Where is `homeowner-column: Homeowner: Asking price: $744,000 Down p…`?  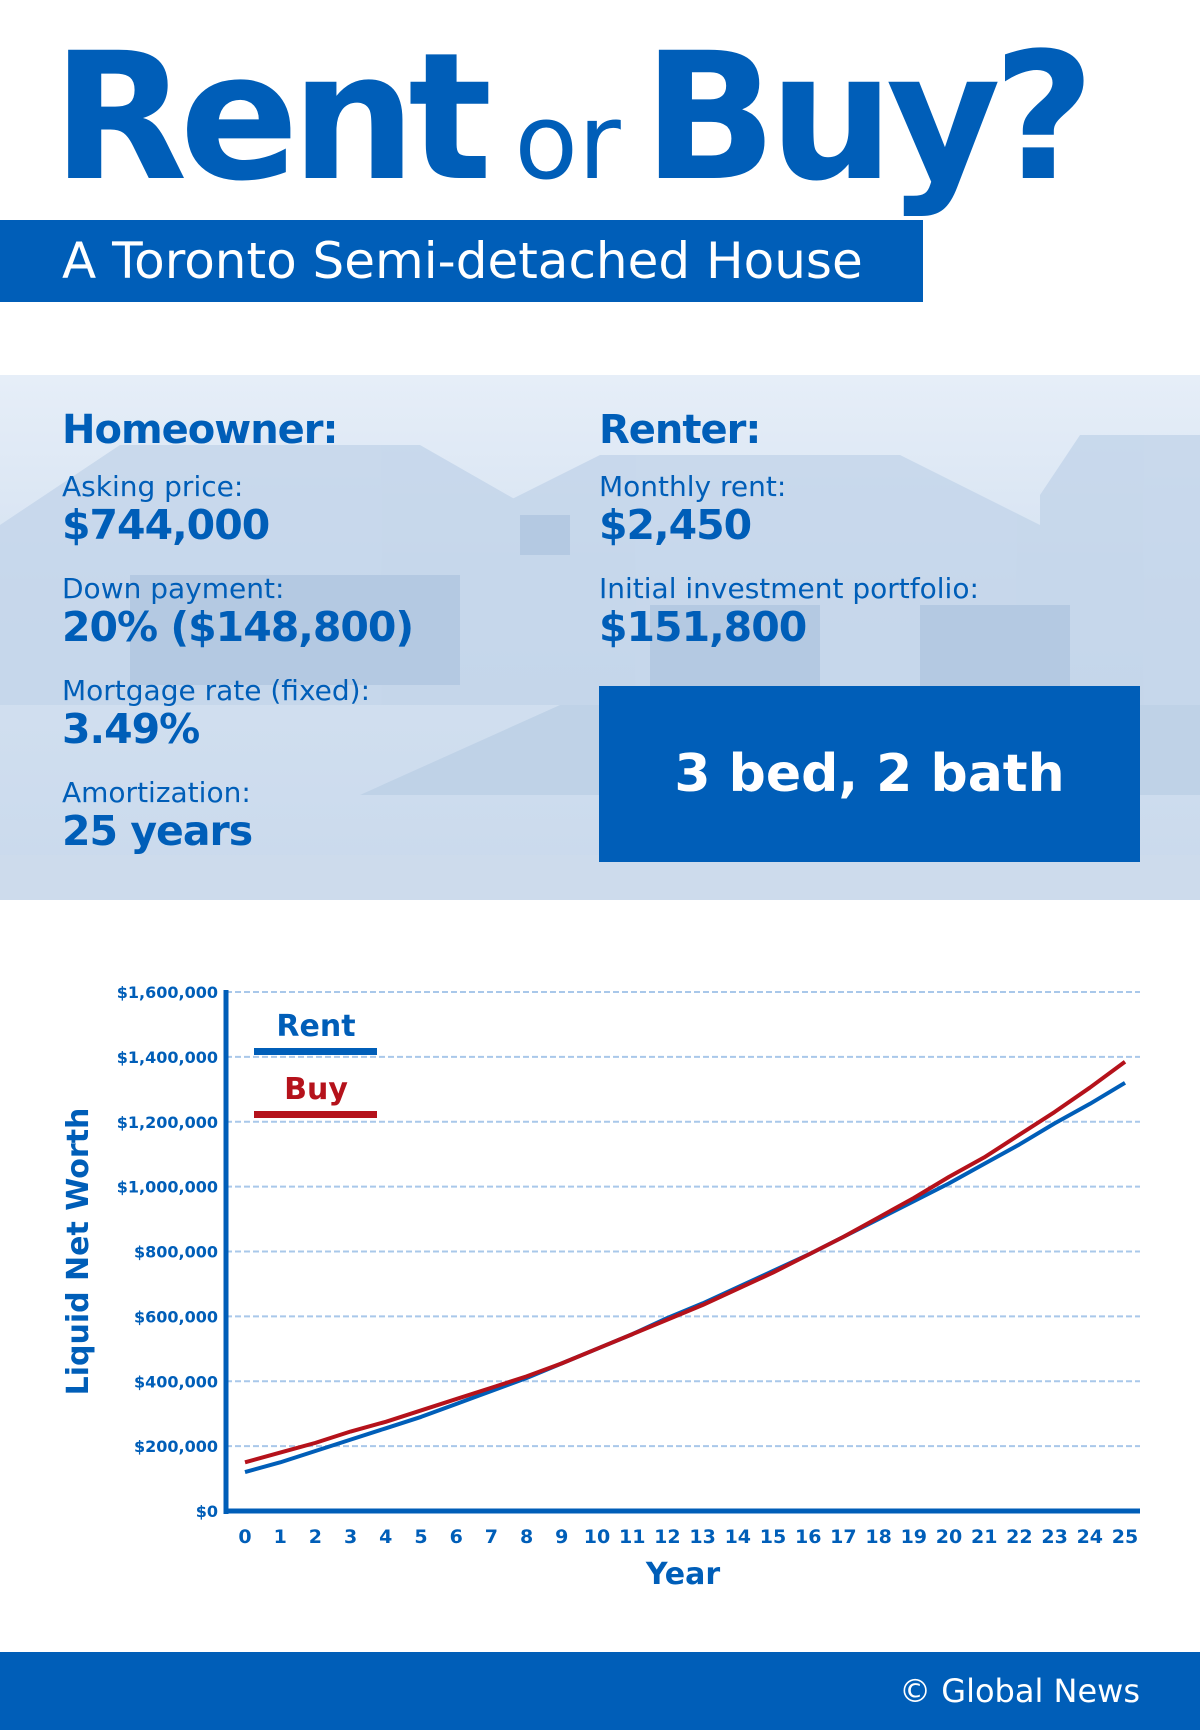
homeowner-column: Homeowner: Asking price: $744,000 Down p… is located at coordinates (238, 643).